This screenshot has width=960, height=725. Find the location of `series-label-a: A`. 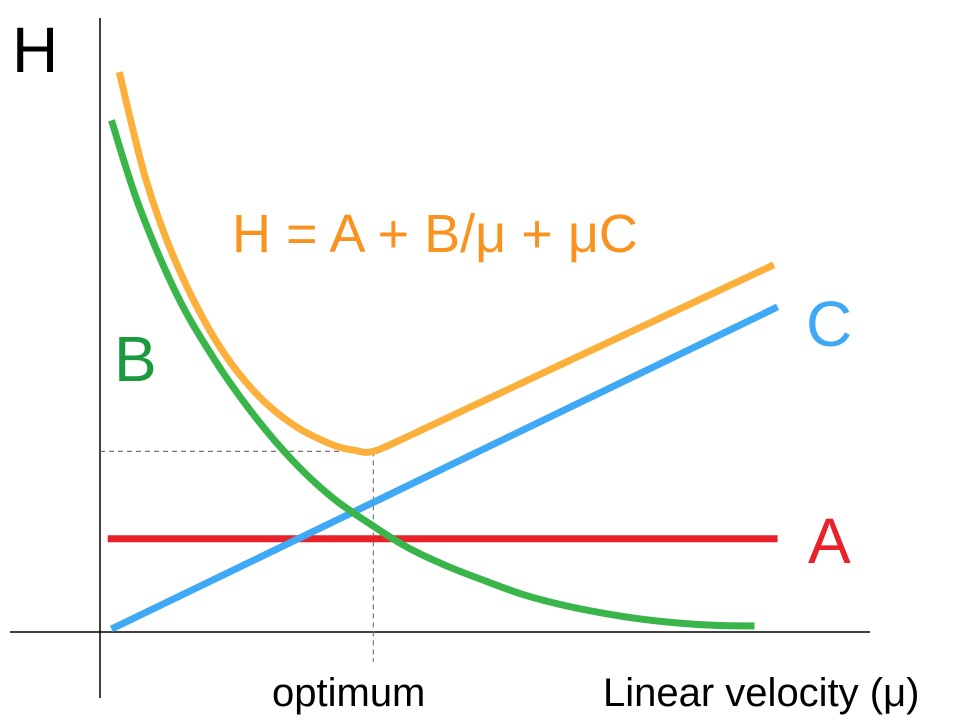

series-label-a: A is located at coordinates (829, 541).